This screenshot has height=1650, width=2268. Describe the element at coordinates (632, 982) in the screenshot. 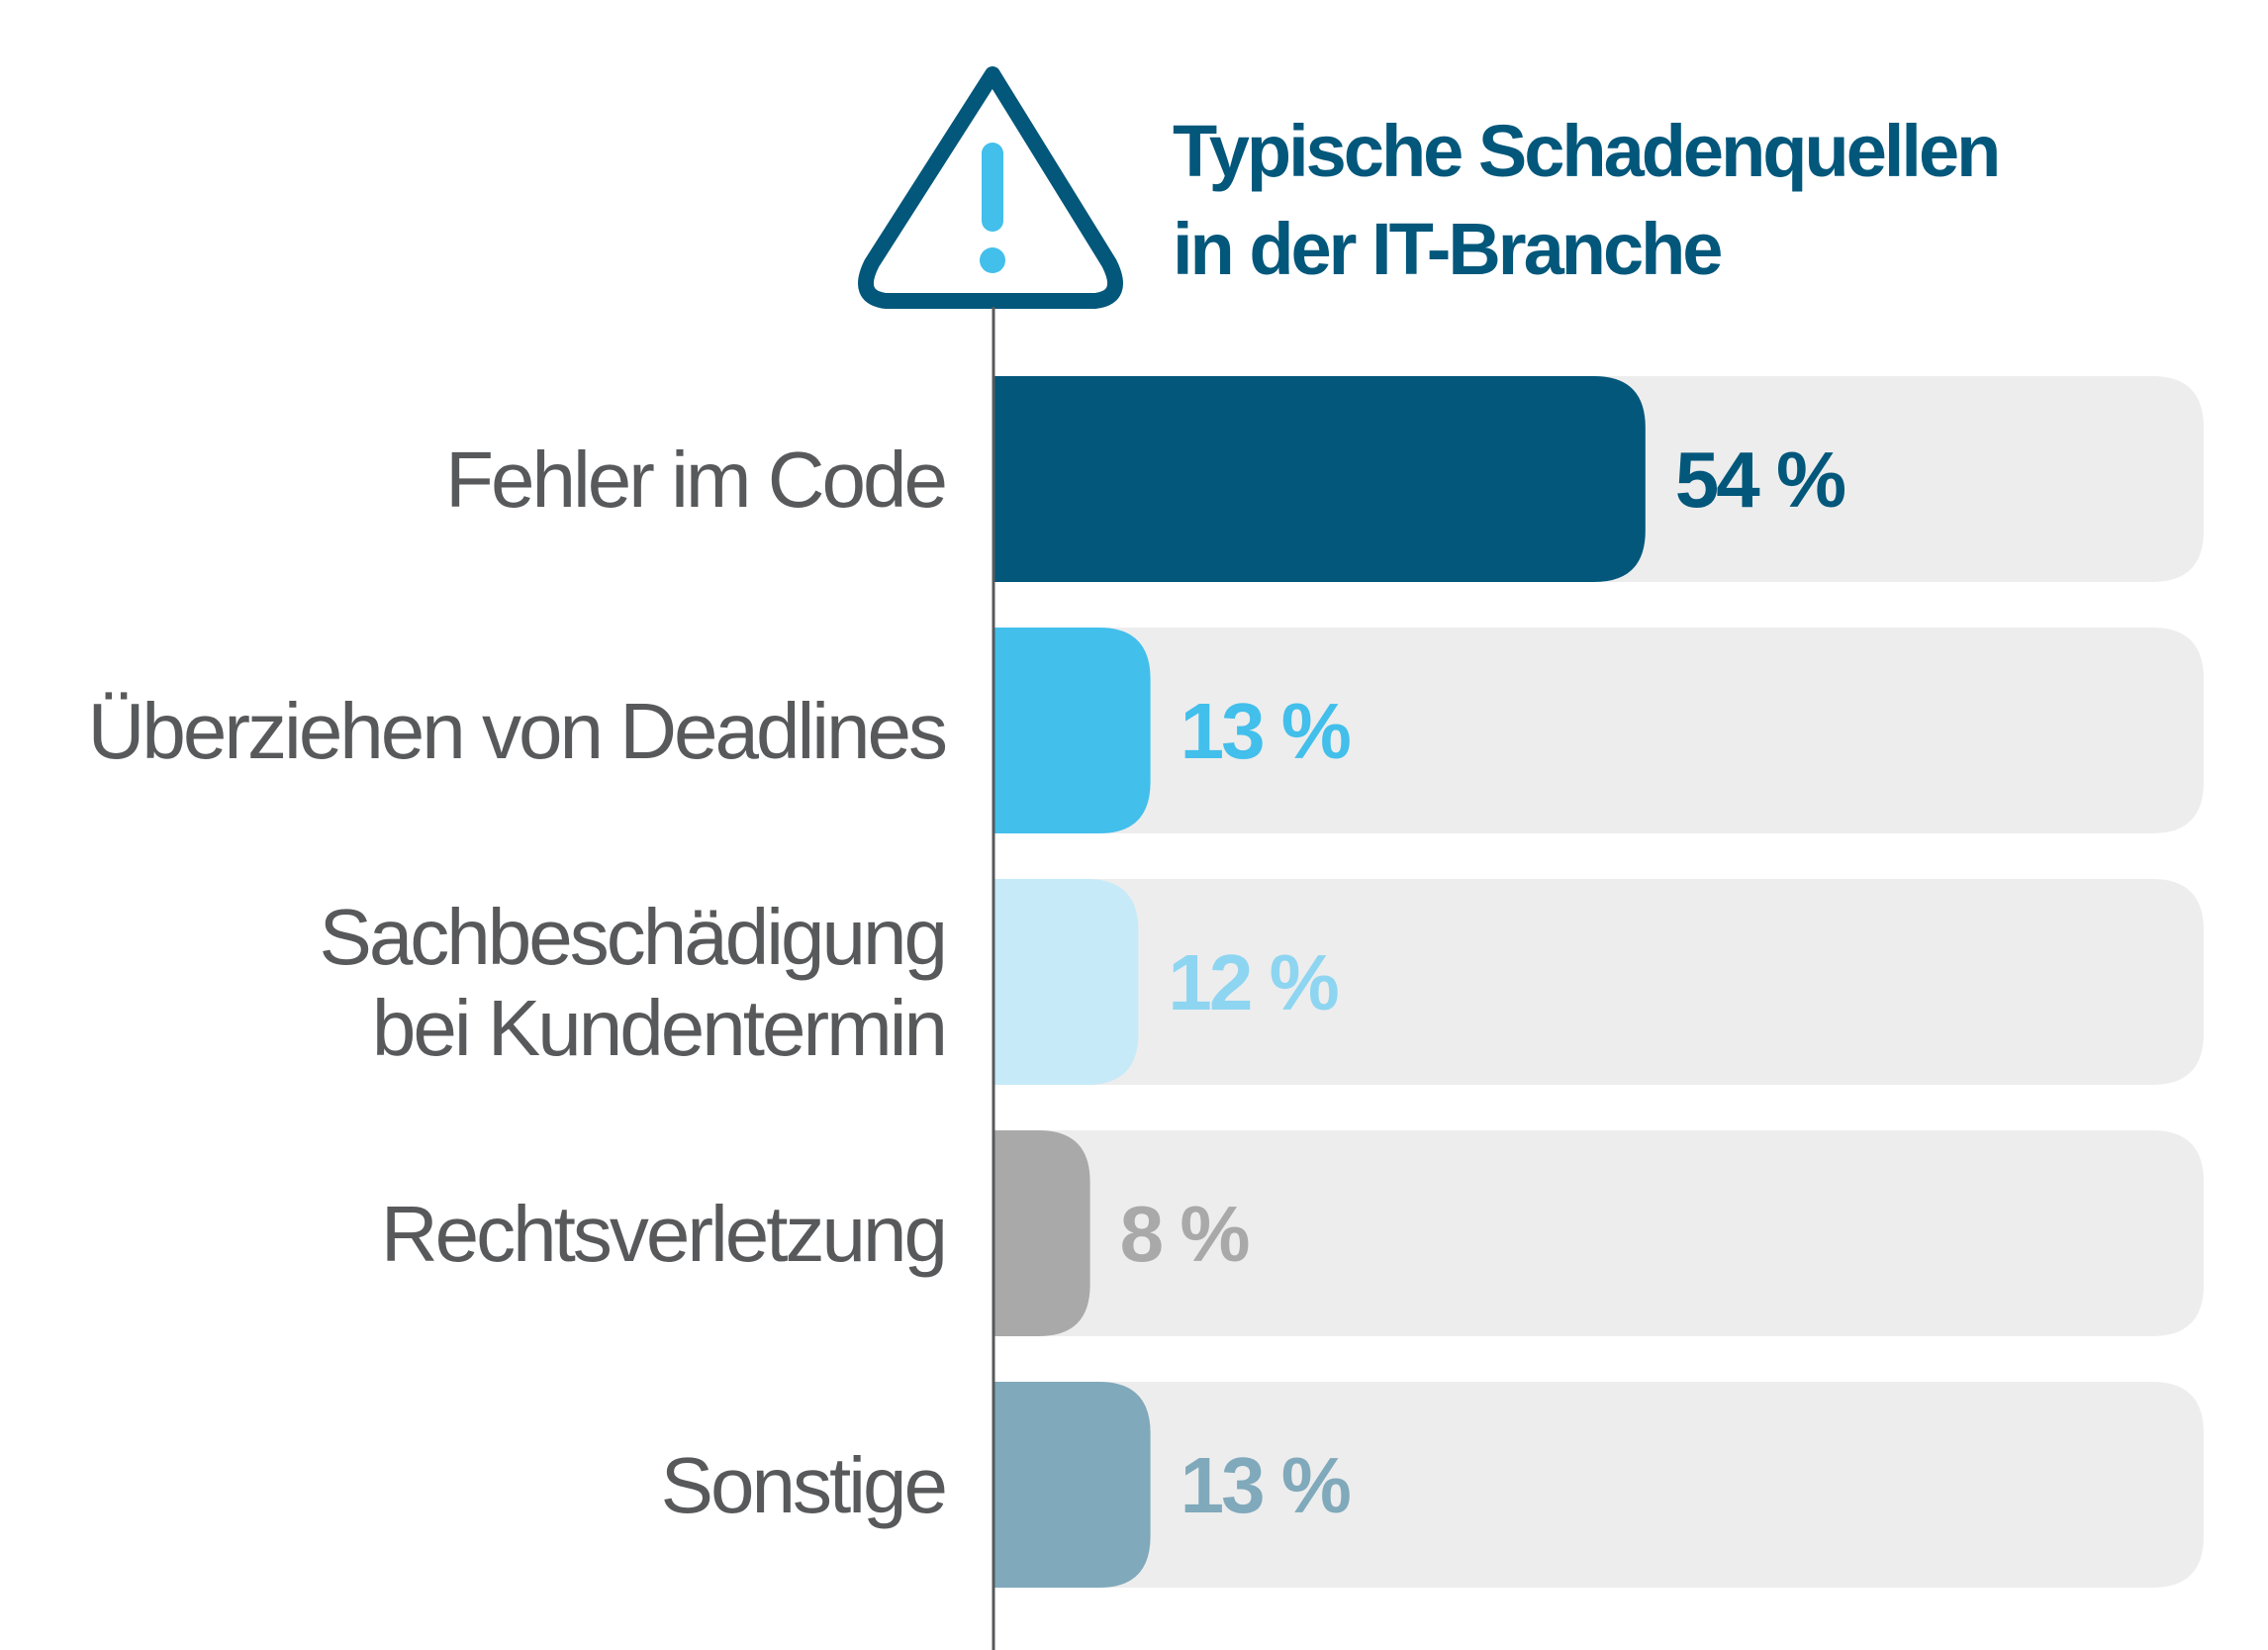

I see `category-label: Sachbeschädigung bei Kundentermin` at that location.